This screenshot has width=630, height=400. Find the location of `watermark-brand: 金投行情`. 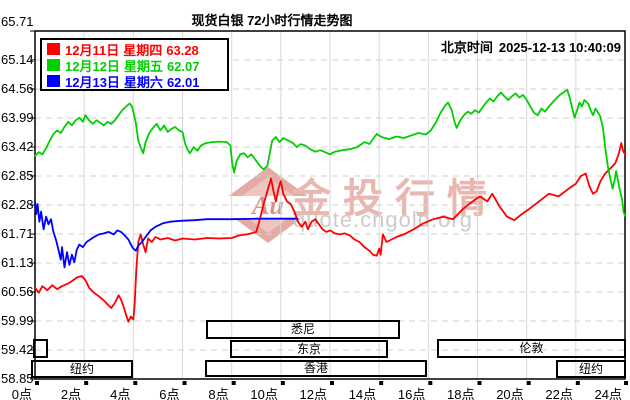

watermark-brand: 金投行情 is located at coordinates (395, 199).